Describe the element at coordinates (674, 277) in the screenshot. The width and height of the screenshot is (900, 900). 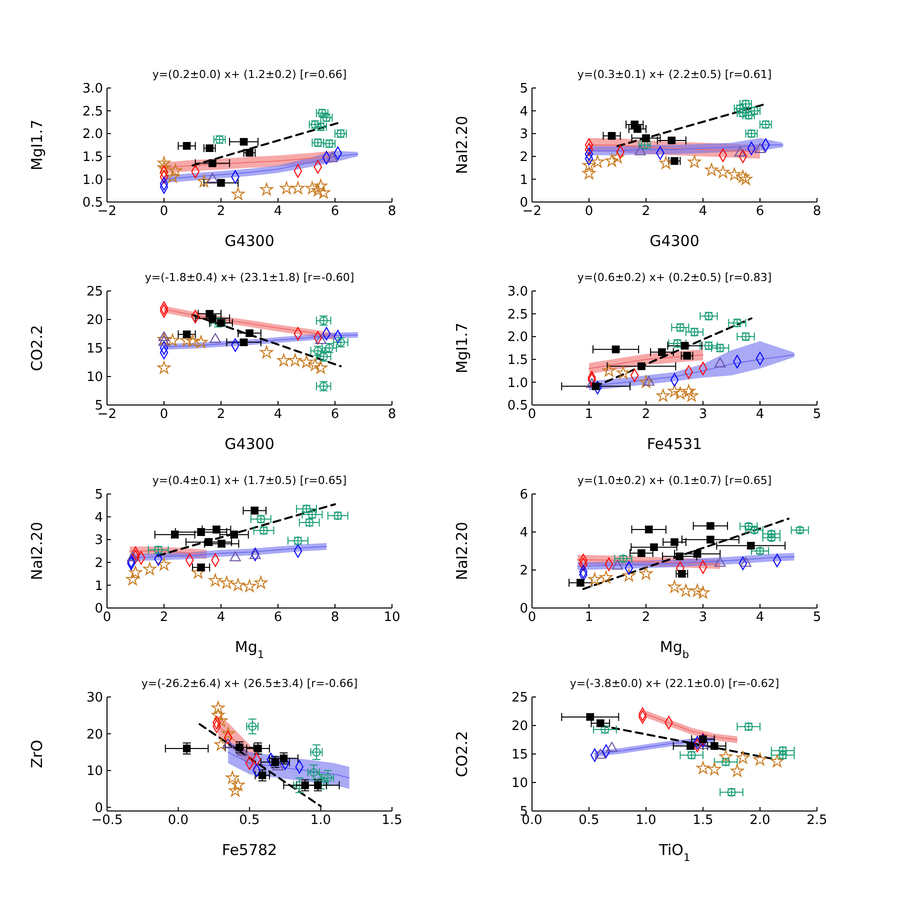
I see `chart-title: y=(0.6±0.2) x+ (0.2±0.5) [r=0.83]` at that location.